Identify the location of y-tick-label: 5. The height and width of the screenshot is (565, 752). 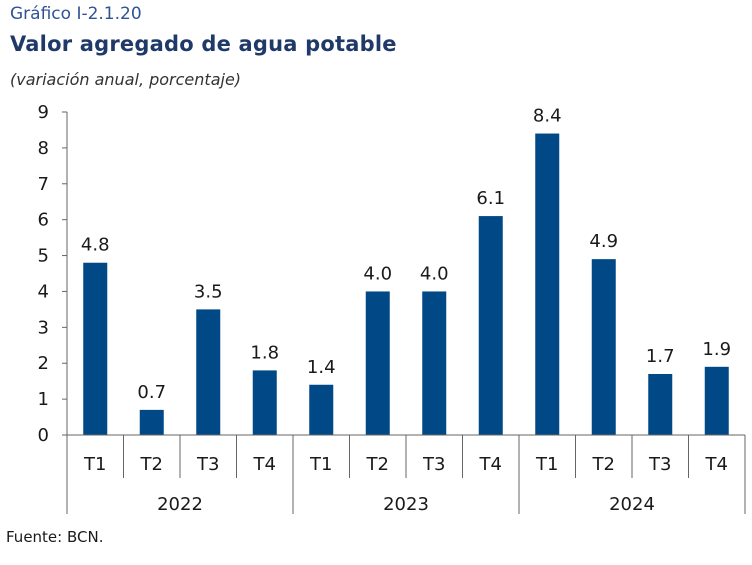
(43, 256).